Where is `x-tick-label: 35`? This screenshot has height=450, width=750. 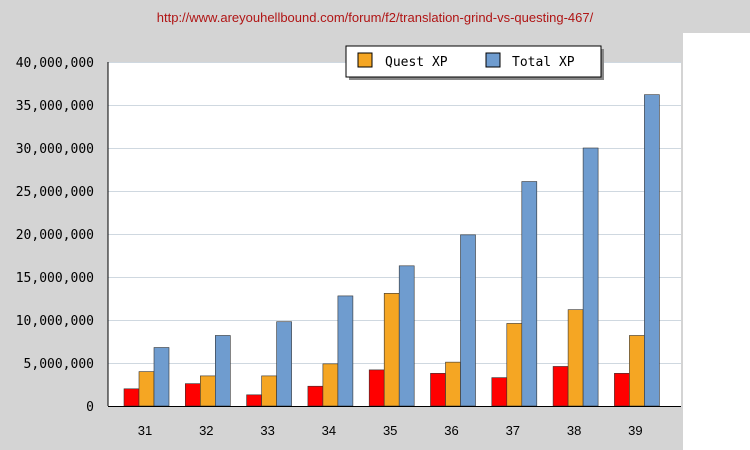
x-tick-label: 35 is located at coordinates (390, 430).